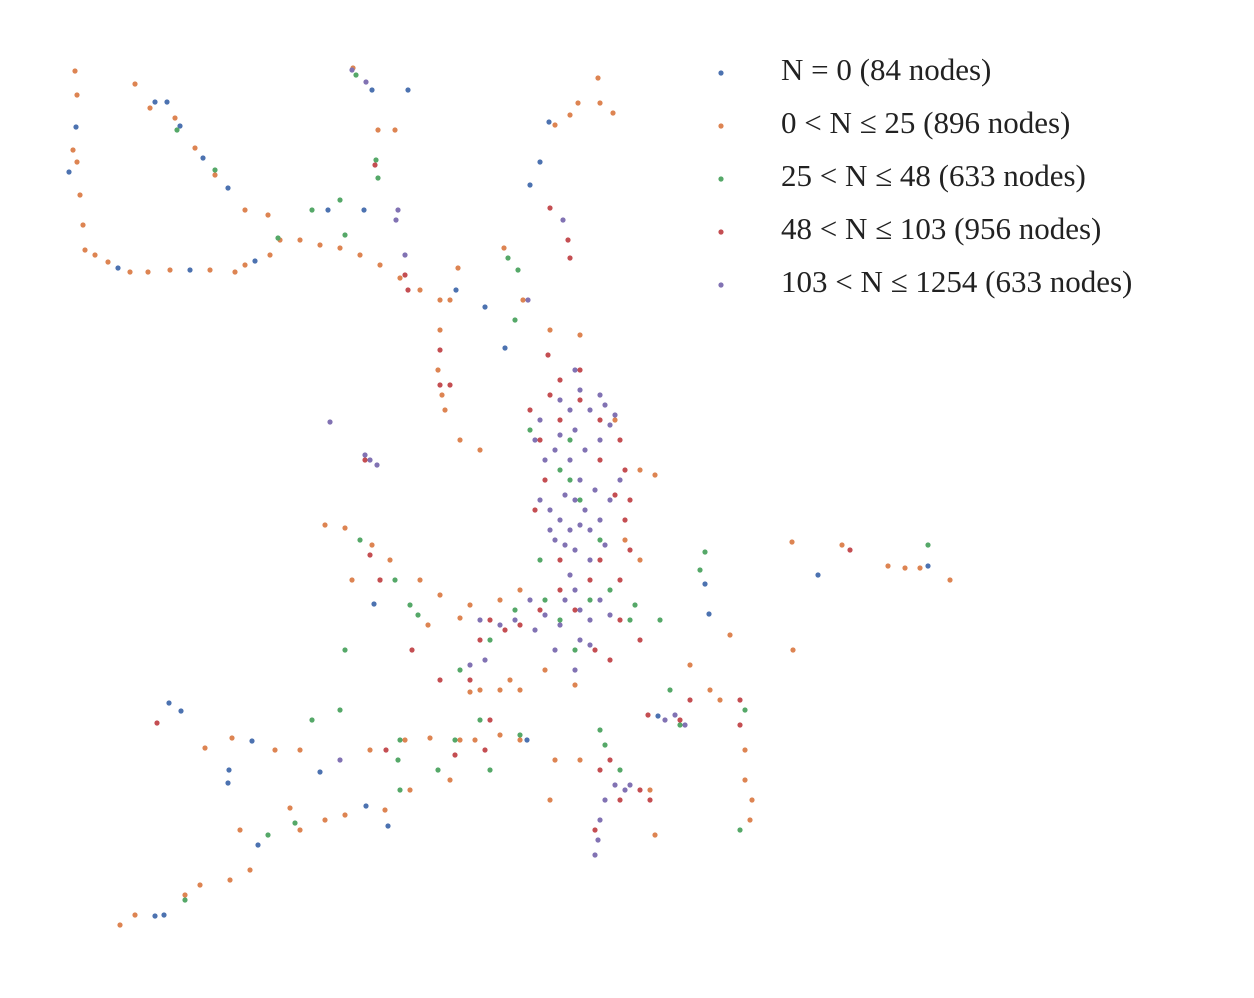  What do you see at coordinates (956, 281) in the screenshot?
I see `legend-label: 103 < N ≤ 1254 (633 nodes)` at bounding box center [956, 281].